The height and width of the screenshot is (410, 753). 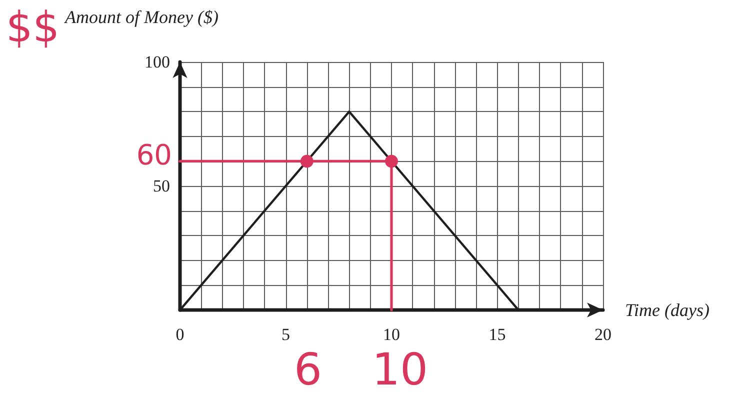 What do you see at coordinates (141, 17) in the screenshot?
I see `y-axis-title: Amount of Money ($)` at bounding box center [141, 17].